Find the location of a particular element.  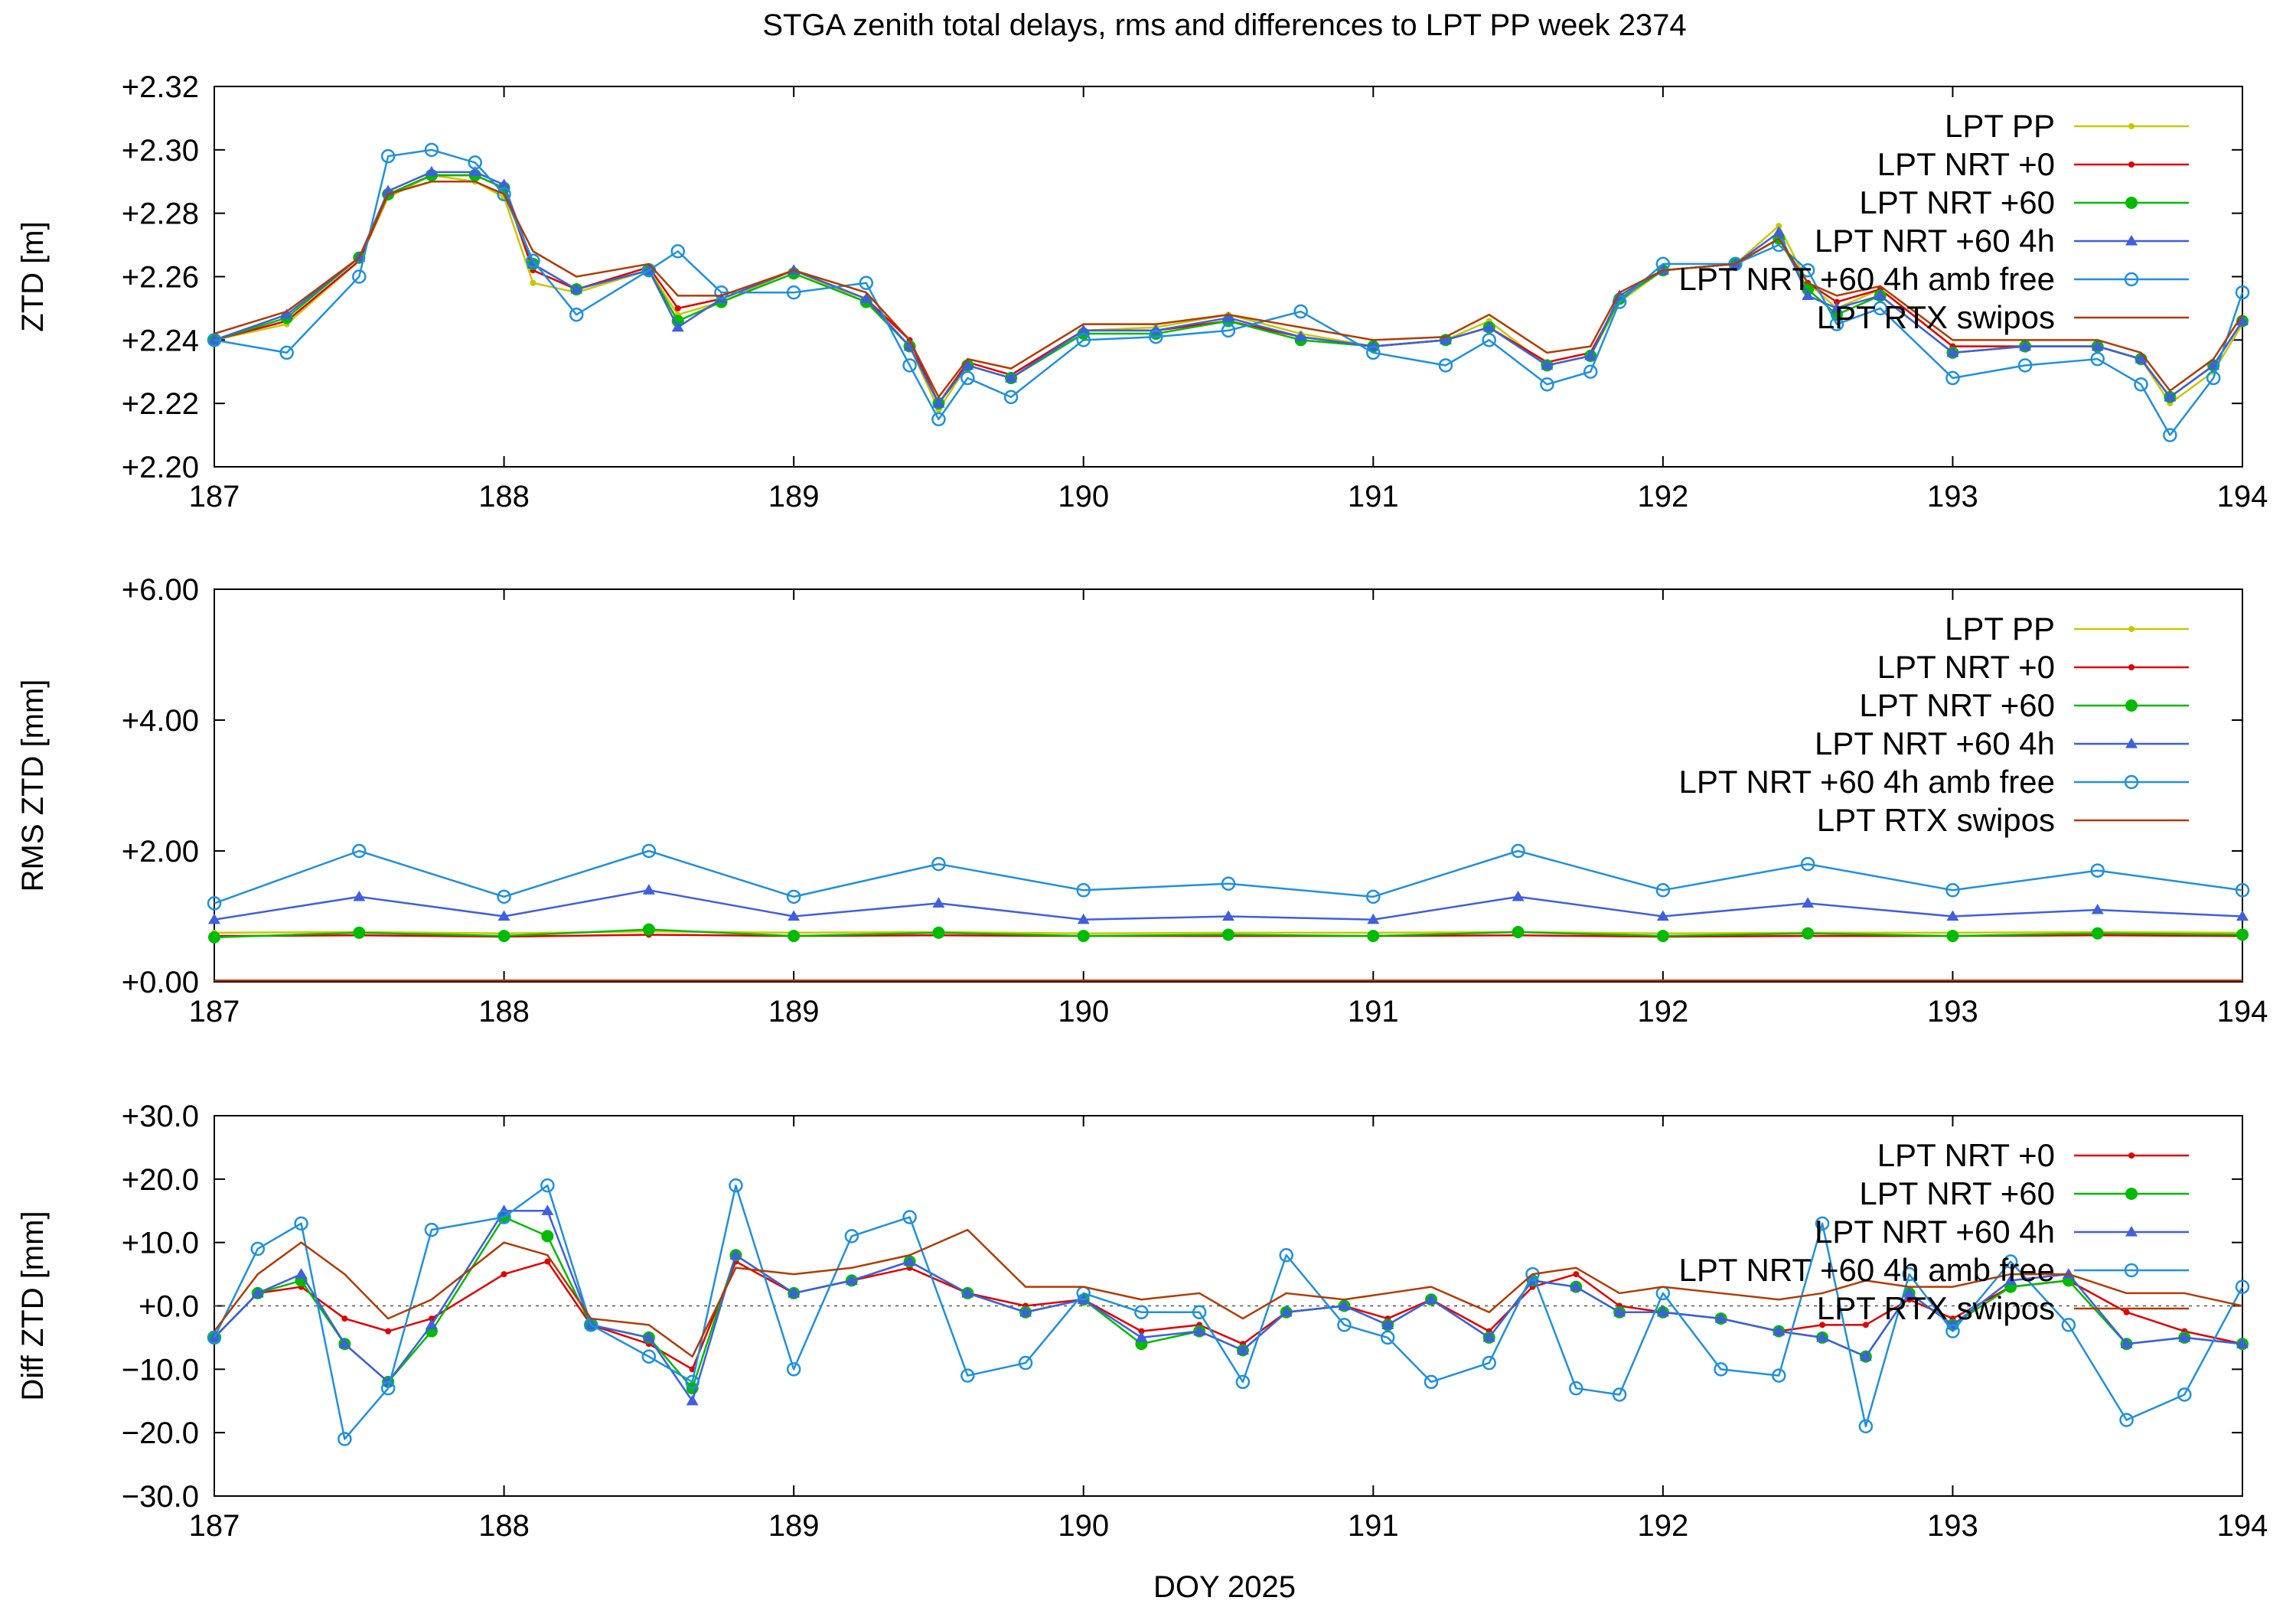

x-tick-label: 190 is located at coordinates (1083, 497).